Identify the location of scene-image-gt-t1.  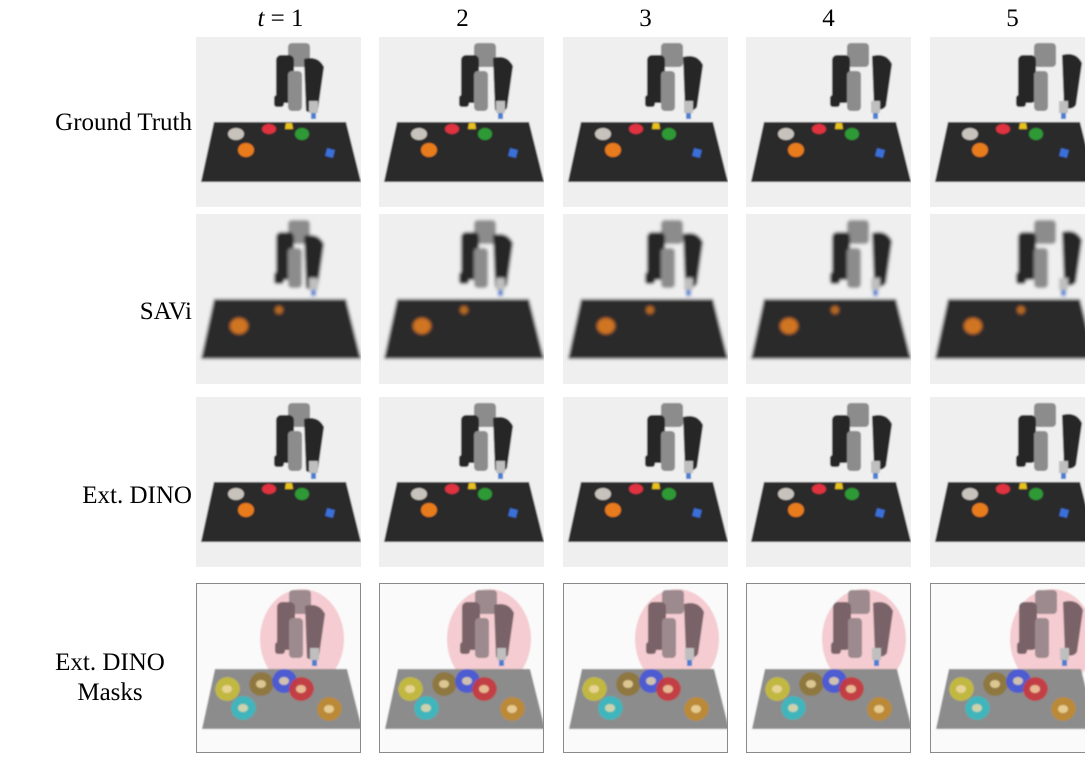
(278, 122).